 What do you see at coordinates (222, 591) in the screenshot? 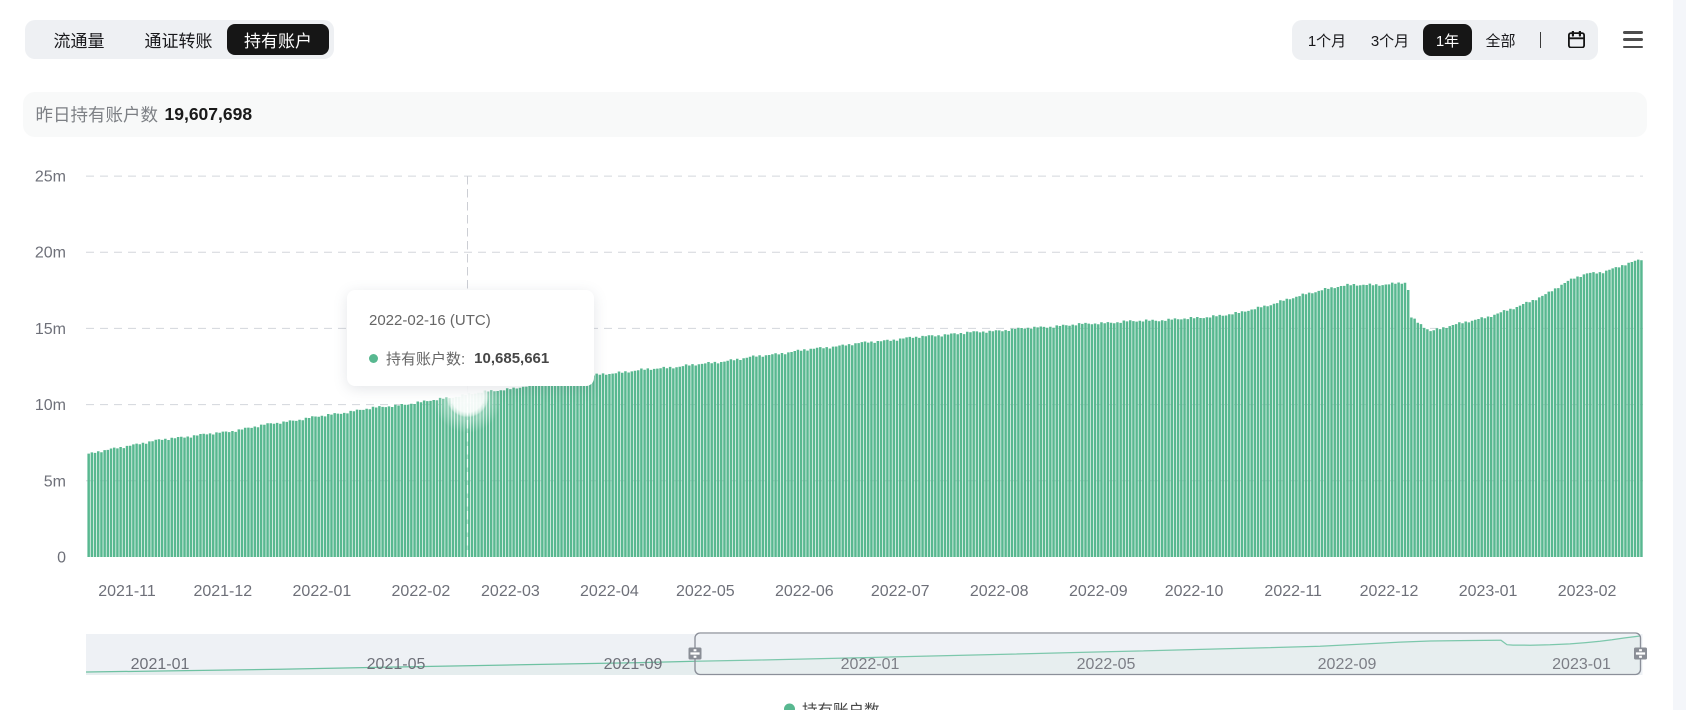
I see `svg-text: 2021-12` at bounding box center [222, 591].